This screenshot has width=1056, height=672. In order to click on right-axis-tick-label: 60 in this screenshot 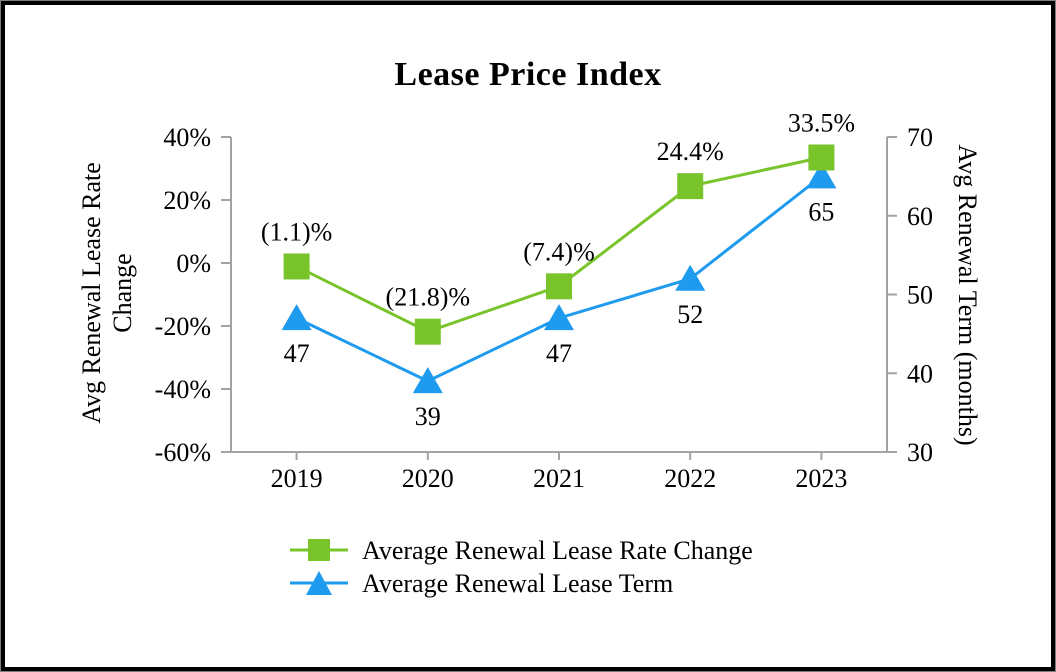, I will do `click(920, 216)`.